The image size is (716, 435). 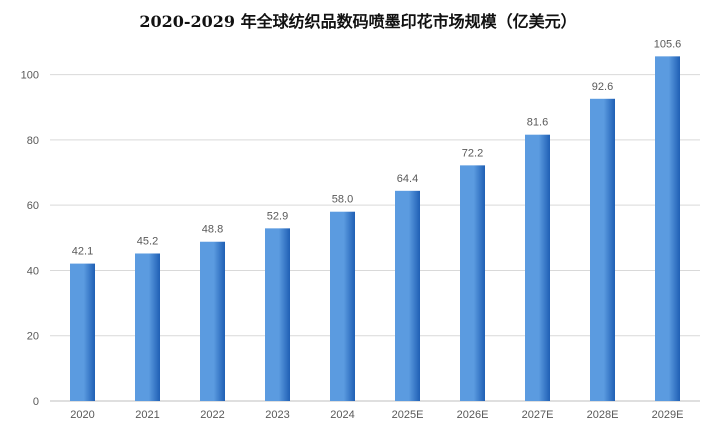 I want to click on x-tick-label: 2024, so click(x=342, y=415).